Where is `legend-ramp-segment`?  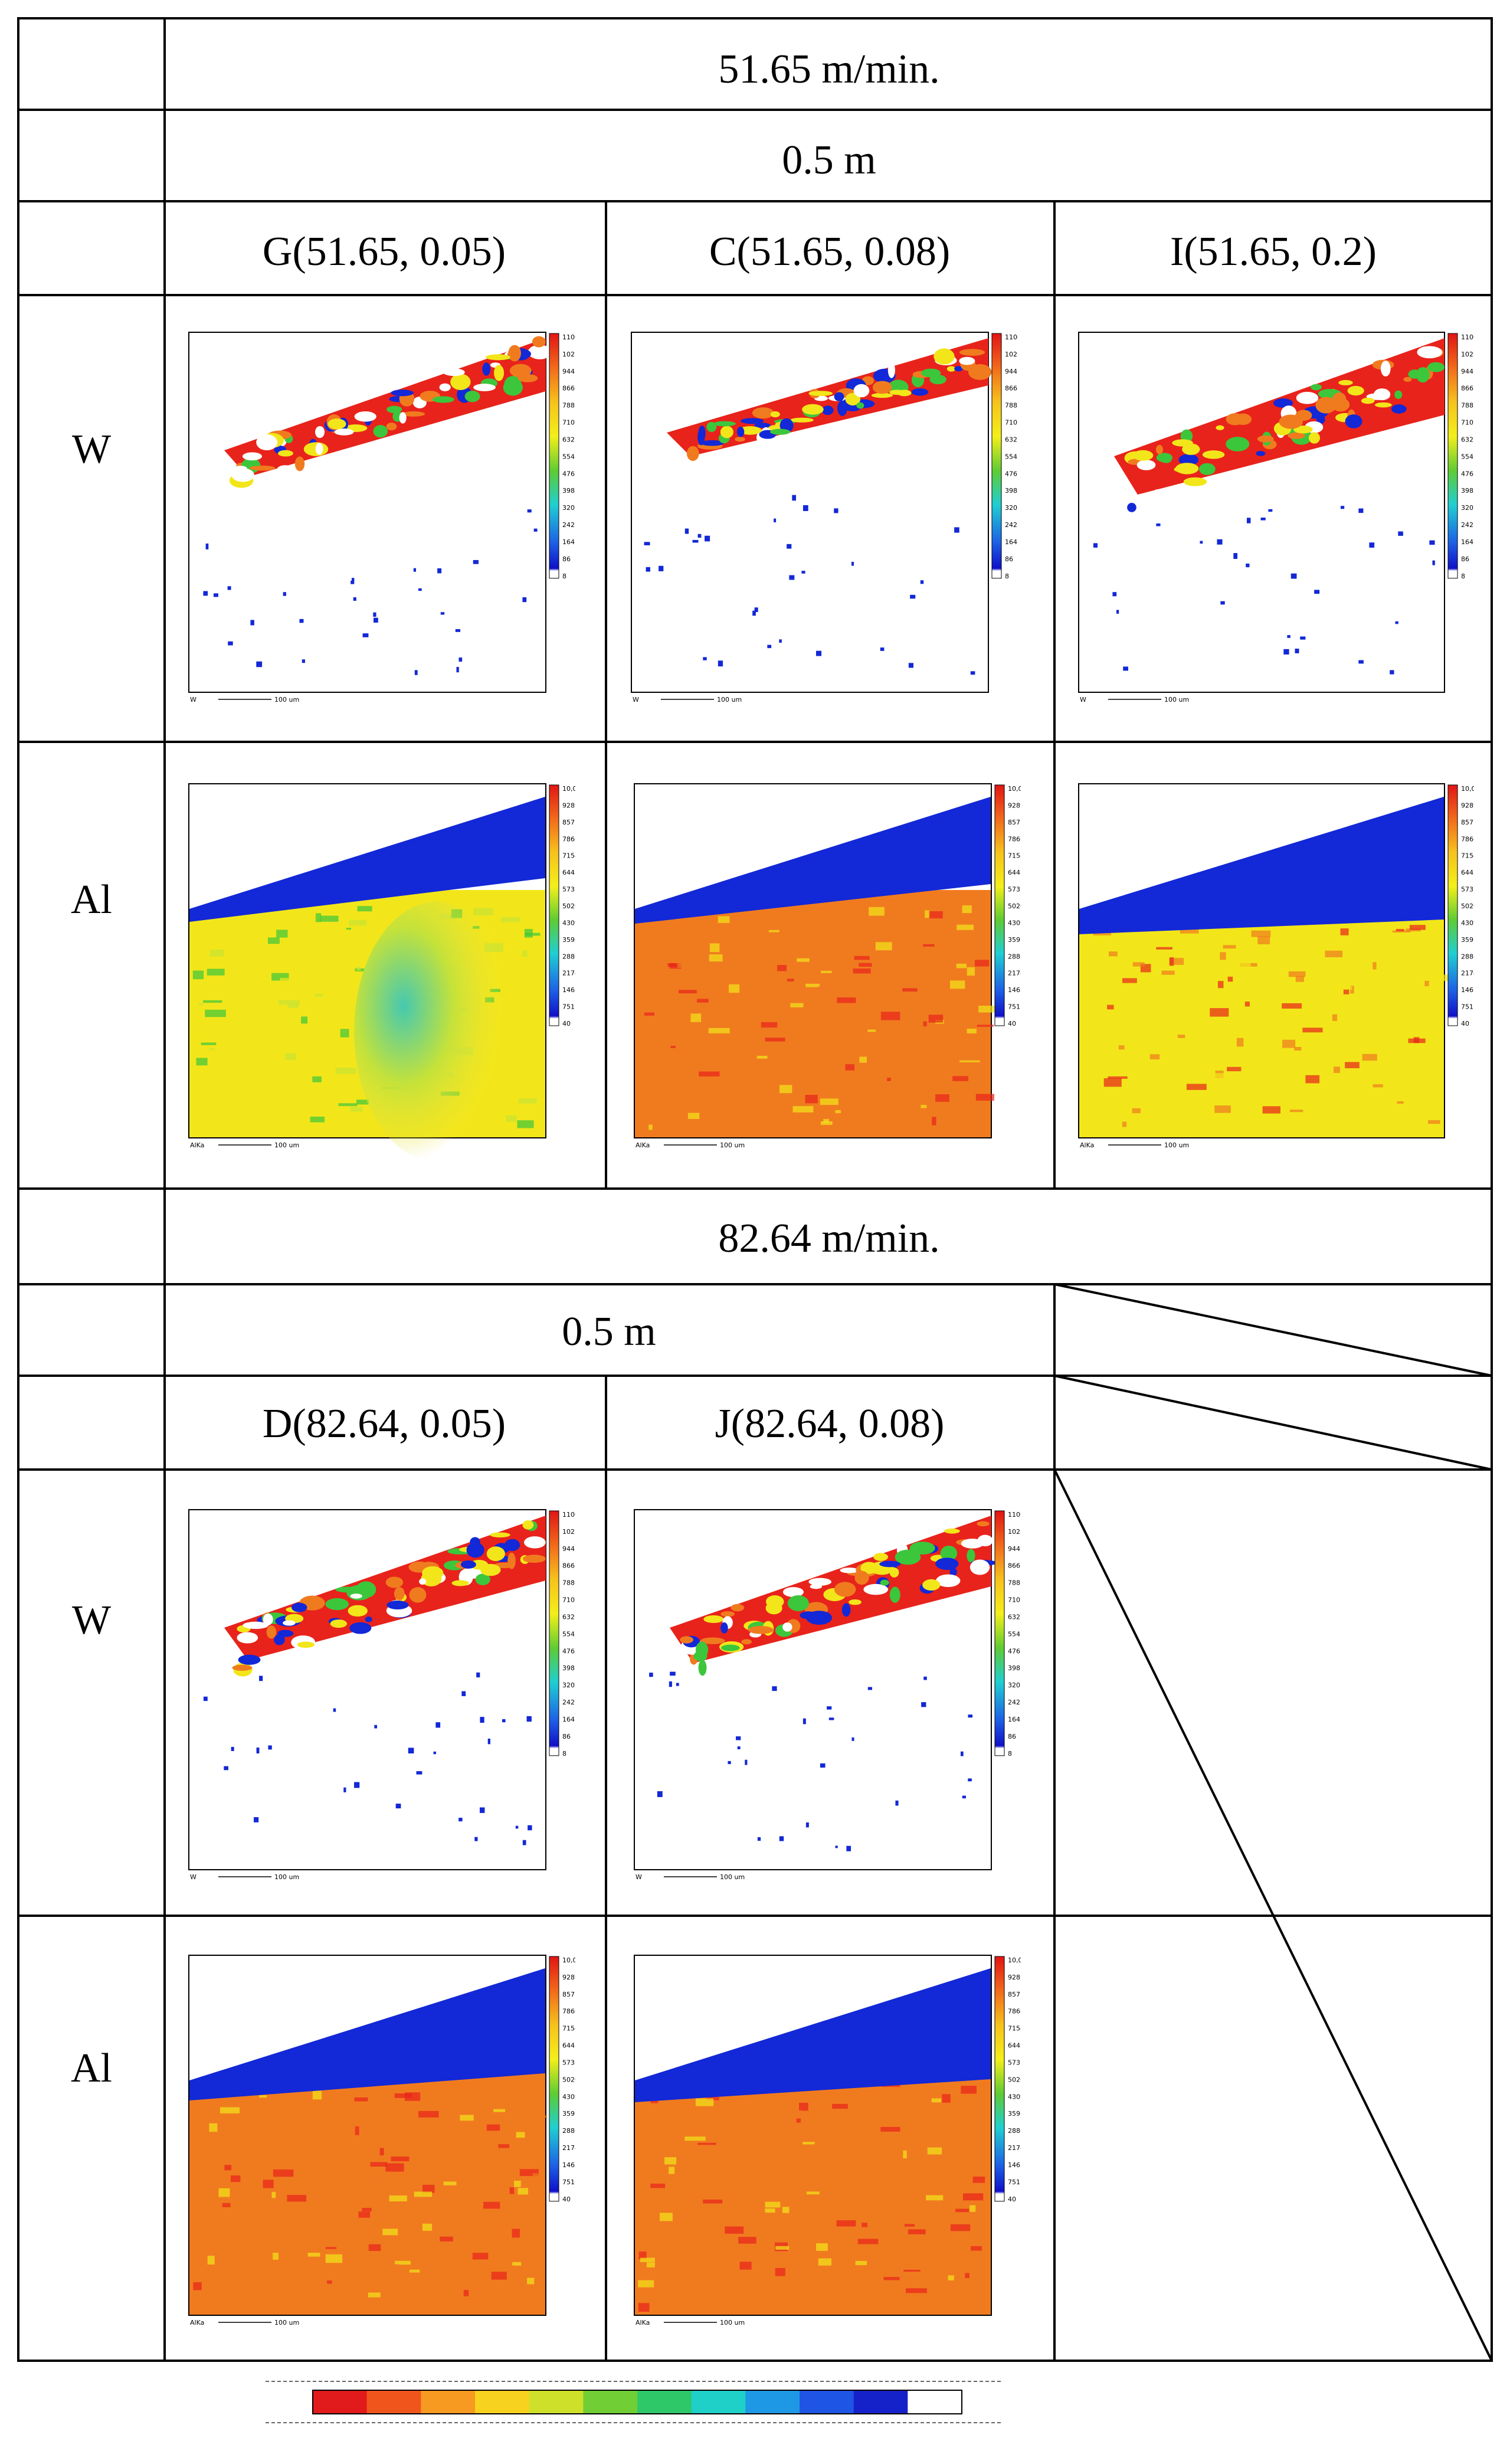
legend-ramp-segment is located at coordinates (827, 2402).